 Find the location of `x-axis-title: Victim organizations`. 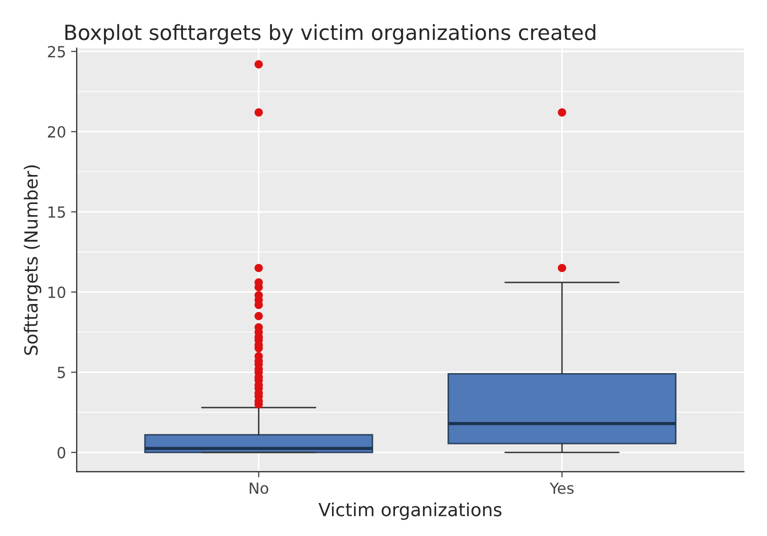

x-axis-title: Victim organizations is located at coordinates (410, 511).